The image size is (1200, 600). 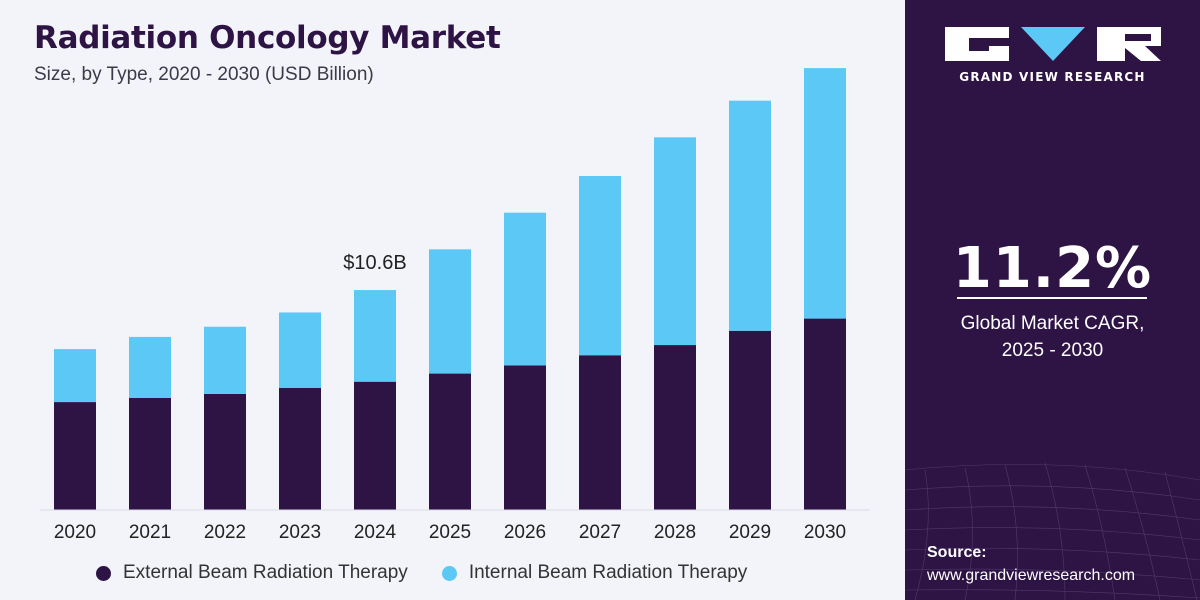 I want to click on bar-internal-2025, so click(x=450, y=311).